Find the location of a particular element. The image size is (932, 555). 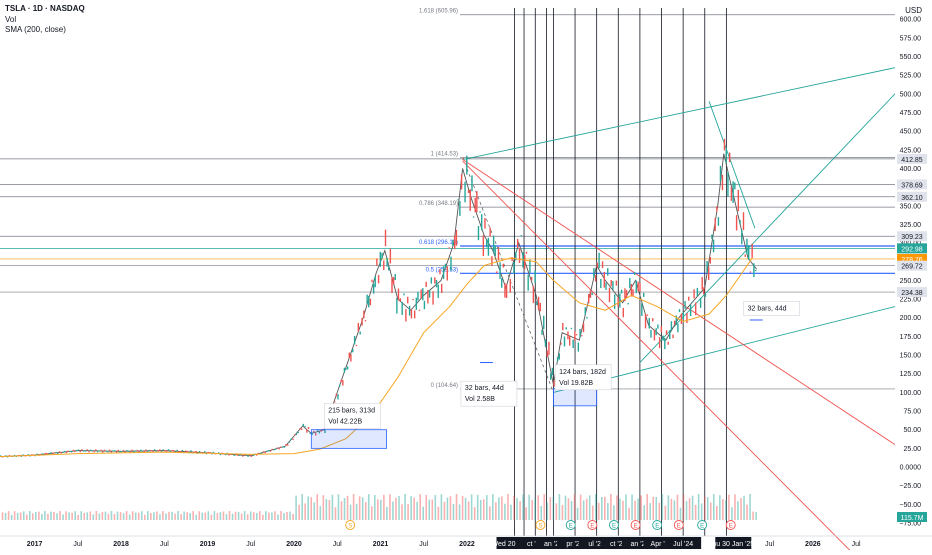

event-marker-8: E is located at coordinates (702, 525).